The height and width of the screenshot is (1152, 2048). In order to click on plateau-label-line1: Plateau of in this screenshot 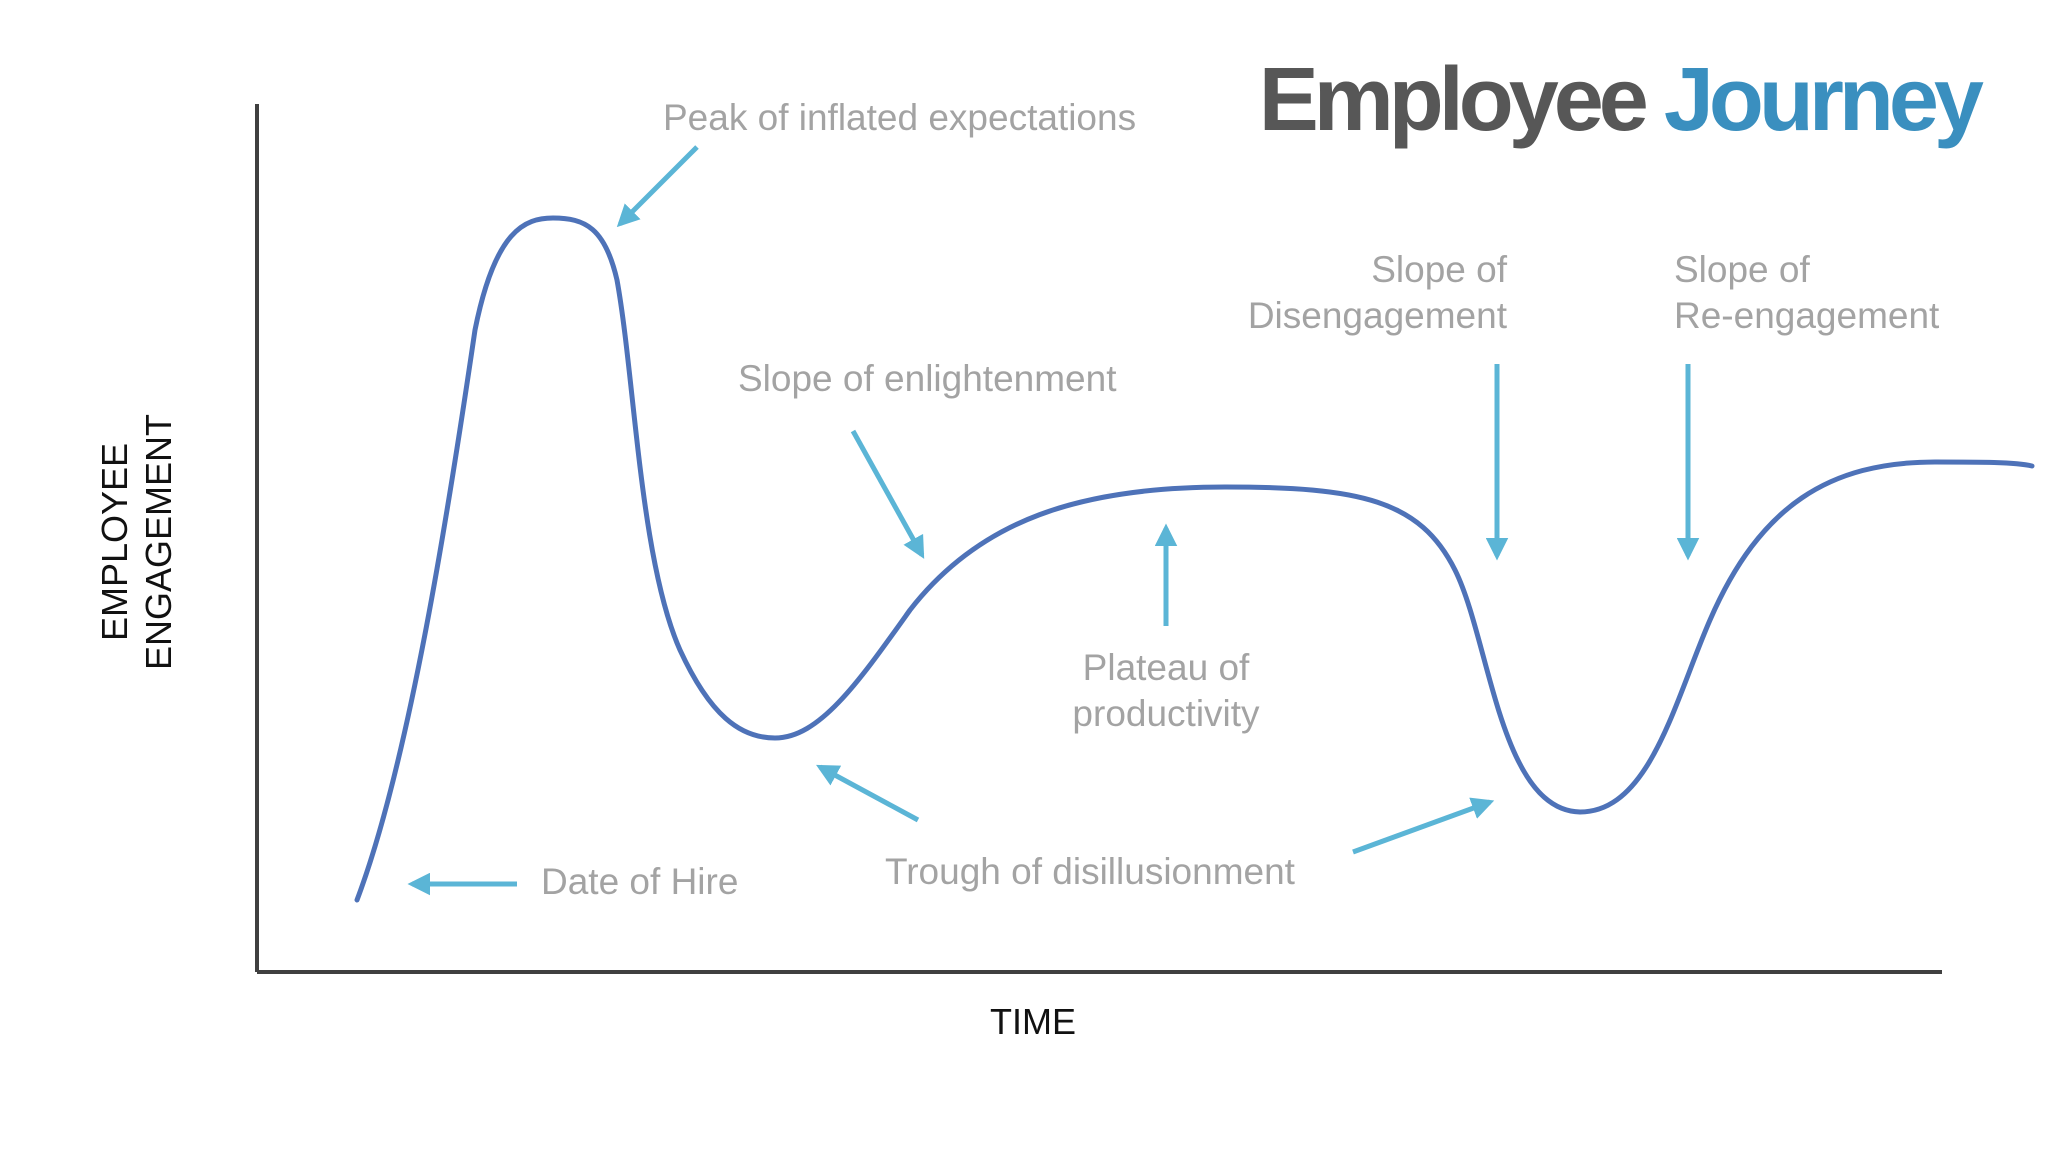, I will do `click(1166, 667)`.